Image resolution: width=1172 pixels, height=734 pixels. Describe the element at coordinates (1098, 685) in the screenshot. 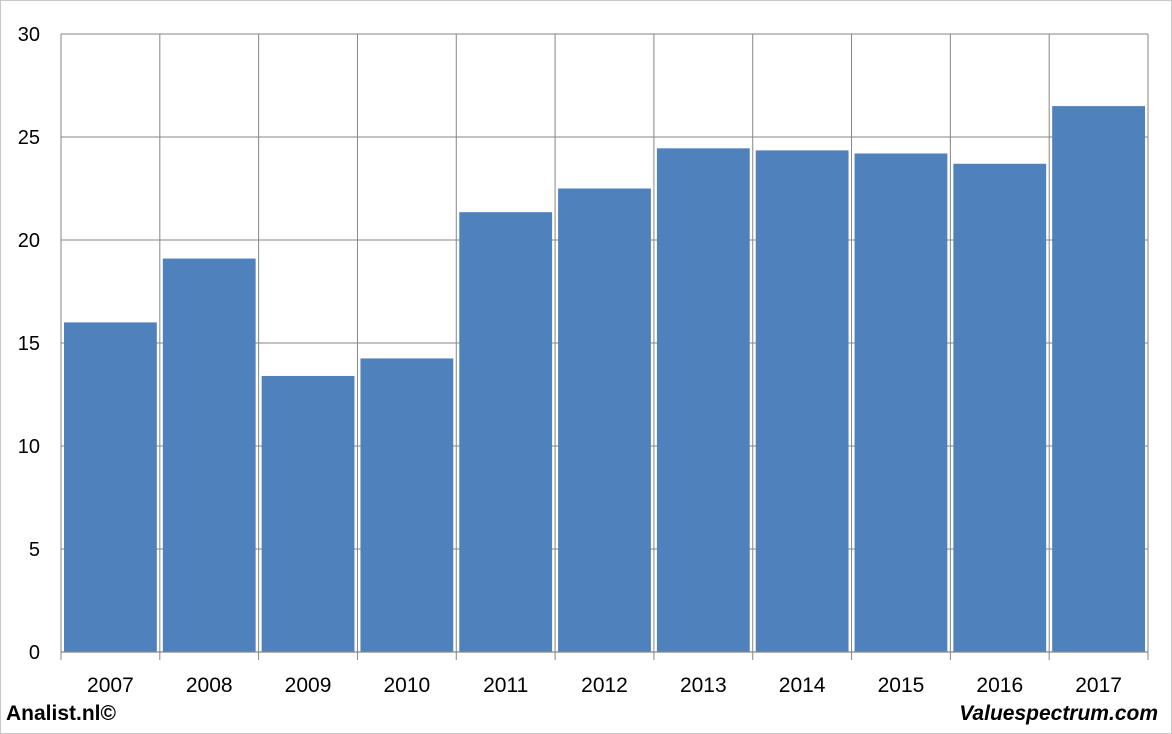

I see `x-tick-label: 2017` at that location.